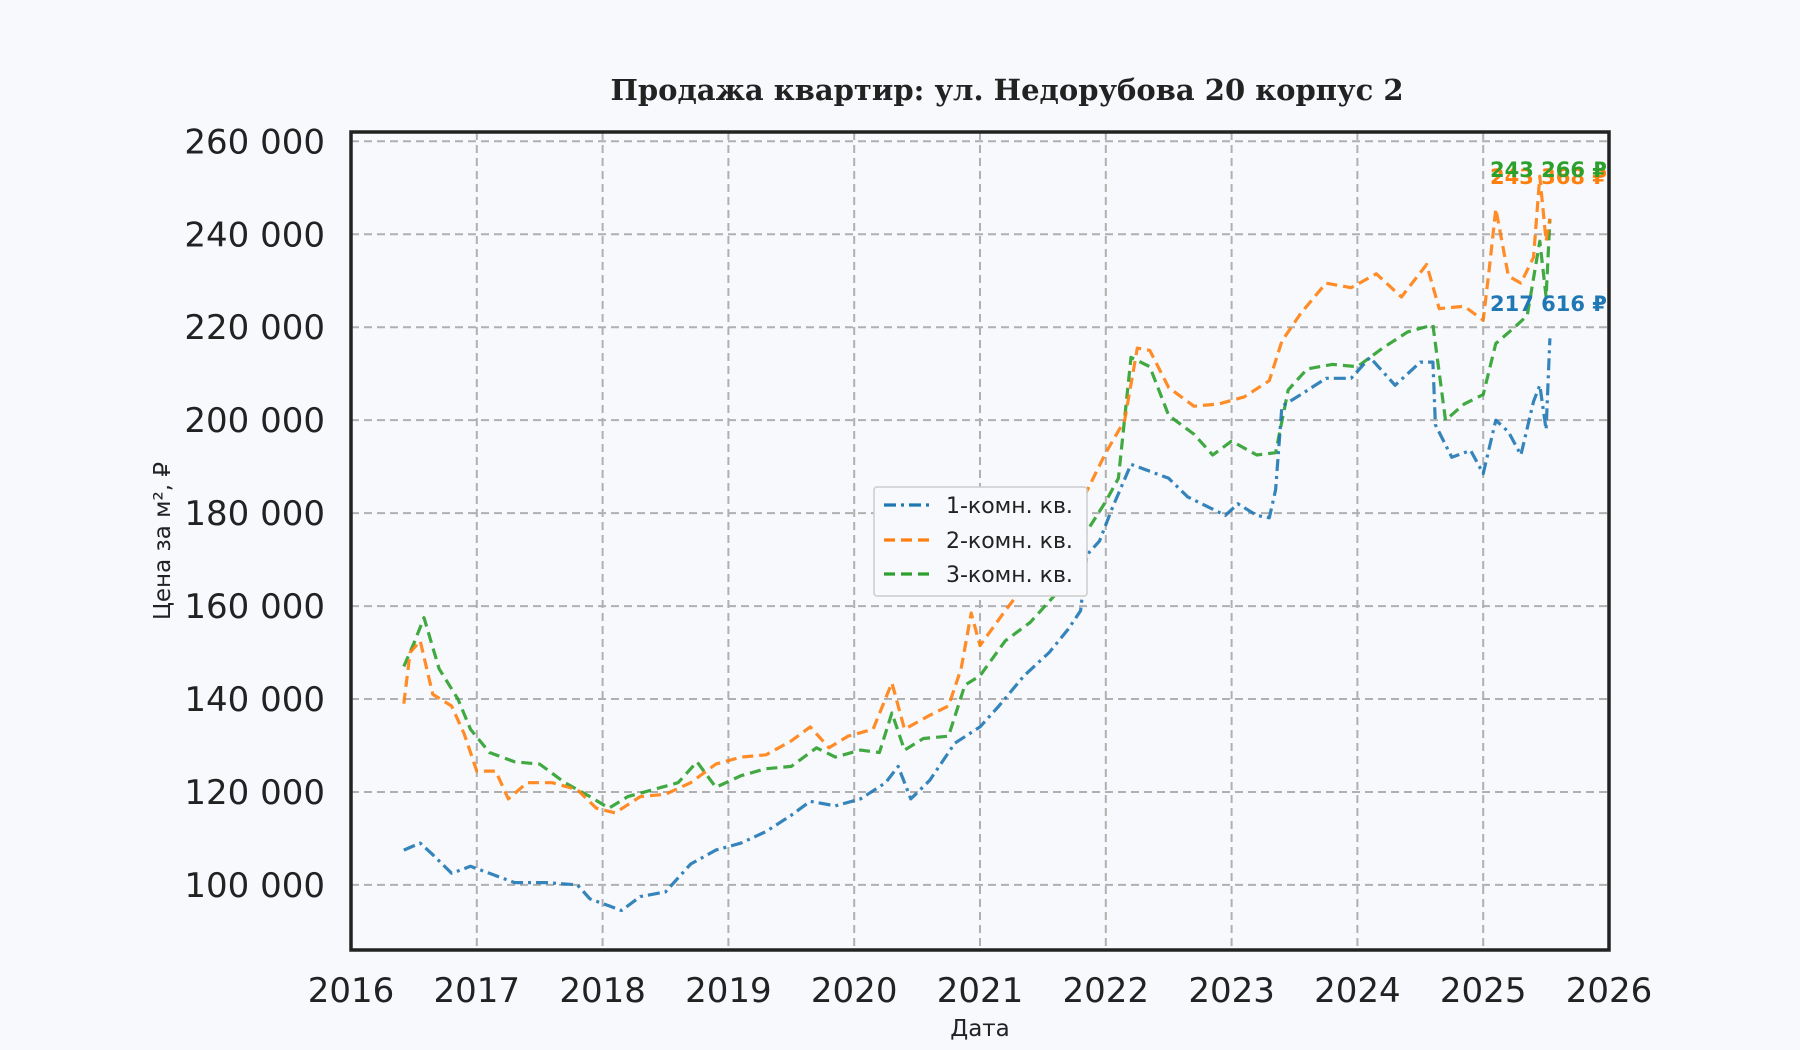 The width and height of the screenshot is (1800, 1050). I want to click on x-axis-label: Дата, so click(980, 1029).